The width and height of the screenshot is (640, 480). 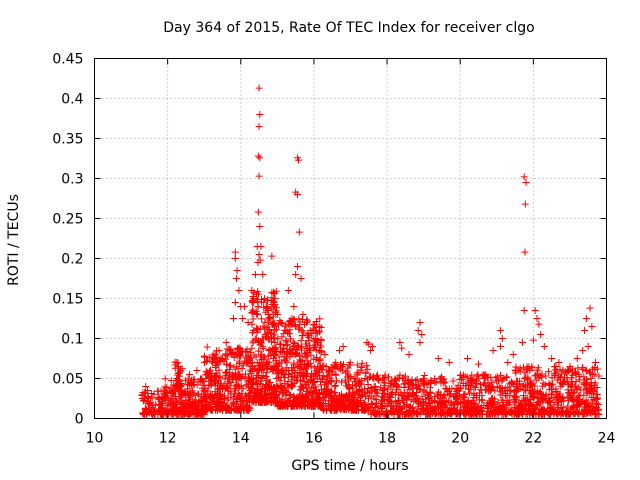 I want to click on x-tick-label: 14, so click(x=241, y=439).